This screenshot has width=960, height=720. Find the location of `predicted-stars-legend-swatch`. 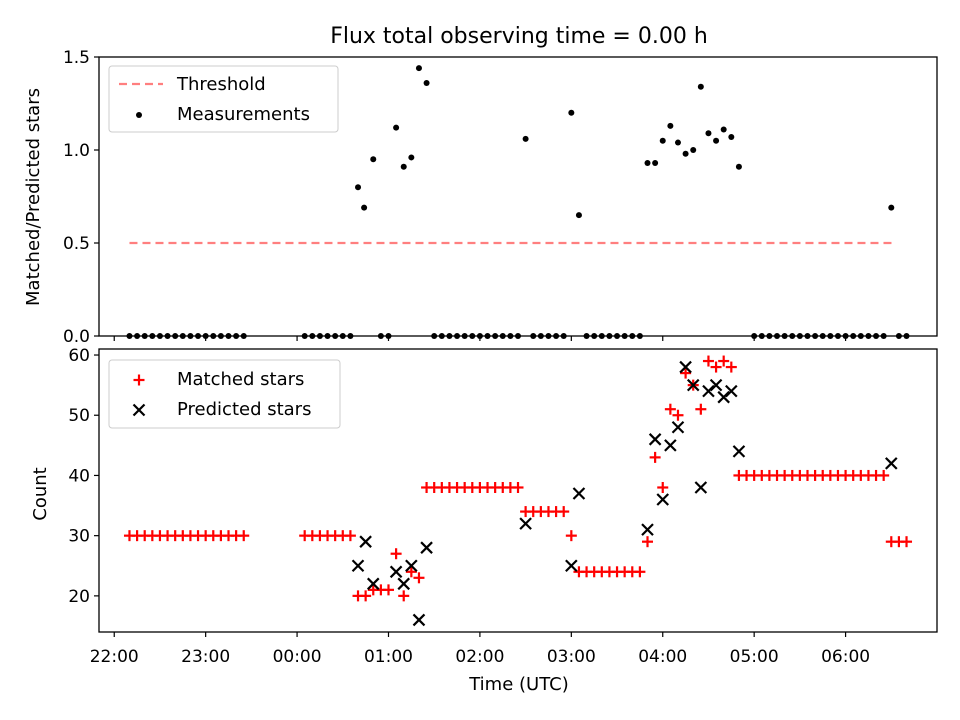

predicted-stars-legend-swatch is located at coordinates (139, 410).